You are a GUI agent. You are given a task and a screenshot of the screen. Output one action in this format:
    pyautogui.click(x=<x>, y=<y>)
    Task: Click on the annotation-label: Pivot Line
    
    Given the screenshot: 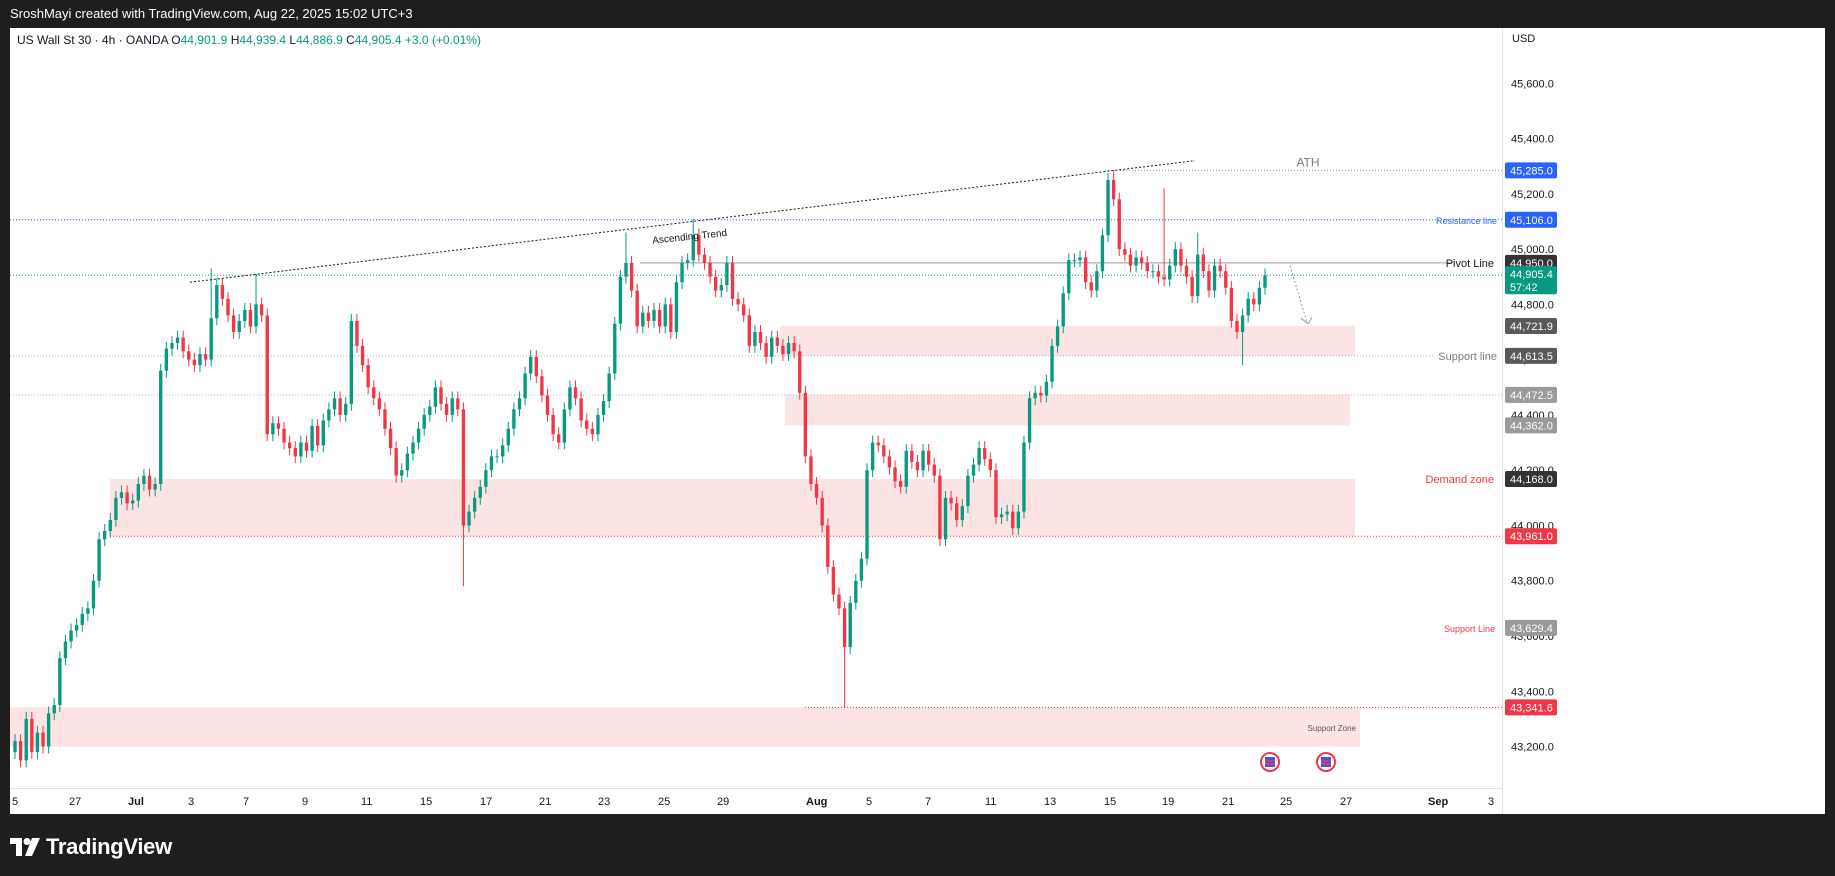 What is the action you would take?
    pyautogui.click(x=1470, y=264)
    